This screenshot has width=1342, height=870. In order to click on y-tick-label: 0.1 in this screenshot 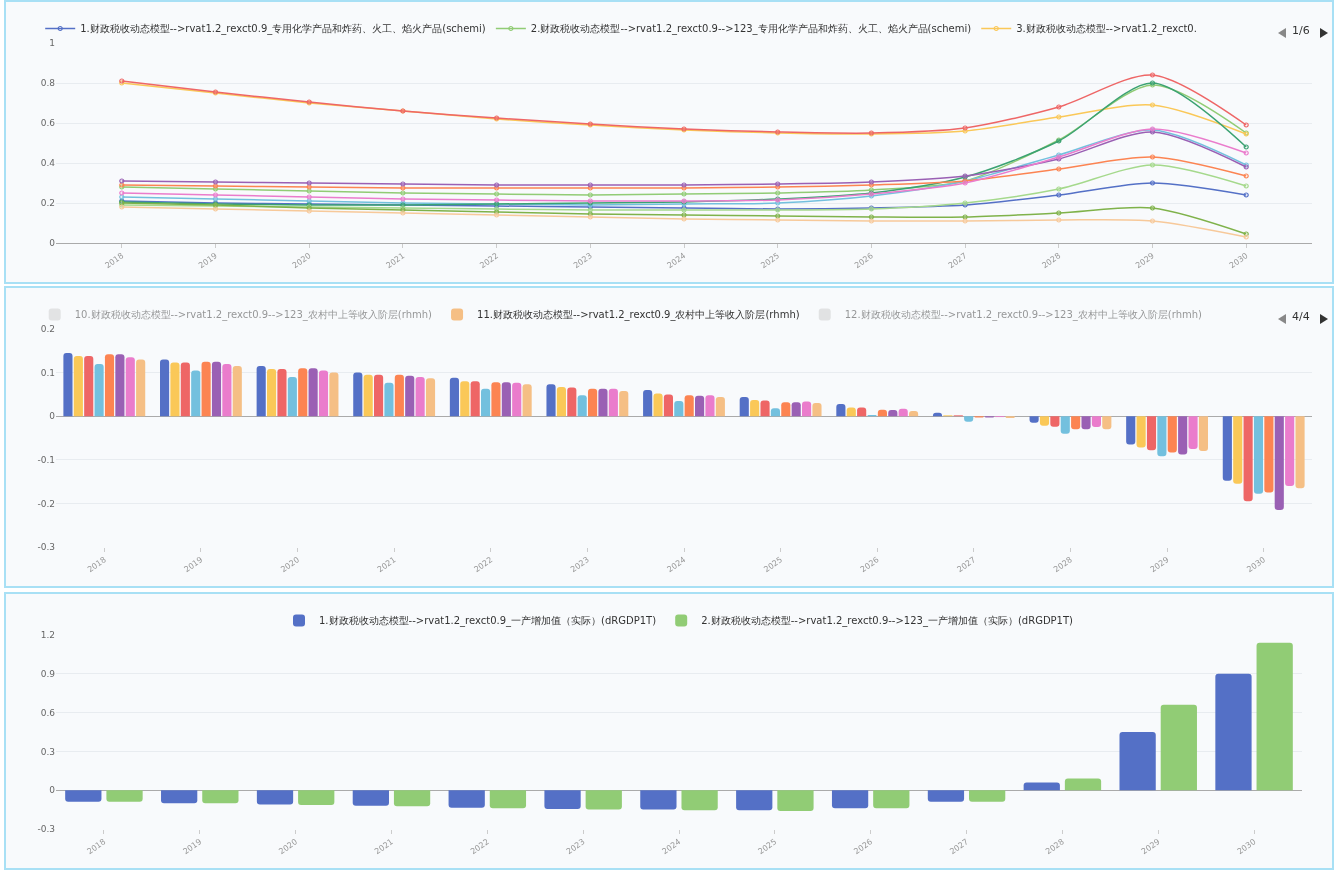, I will do `click(47, 372)`.